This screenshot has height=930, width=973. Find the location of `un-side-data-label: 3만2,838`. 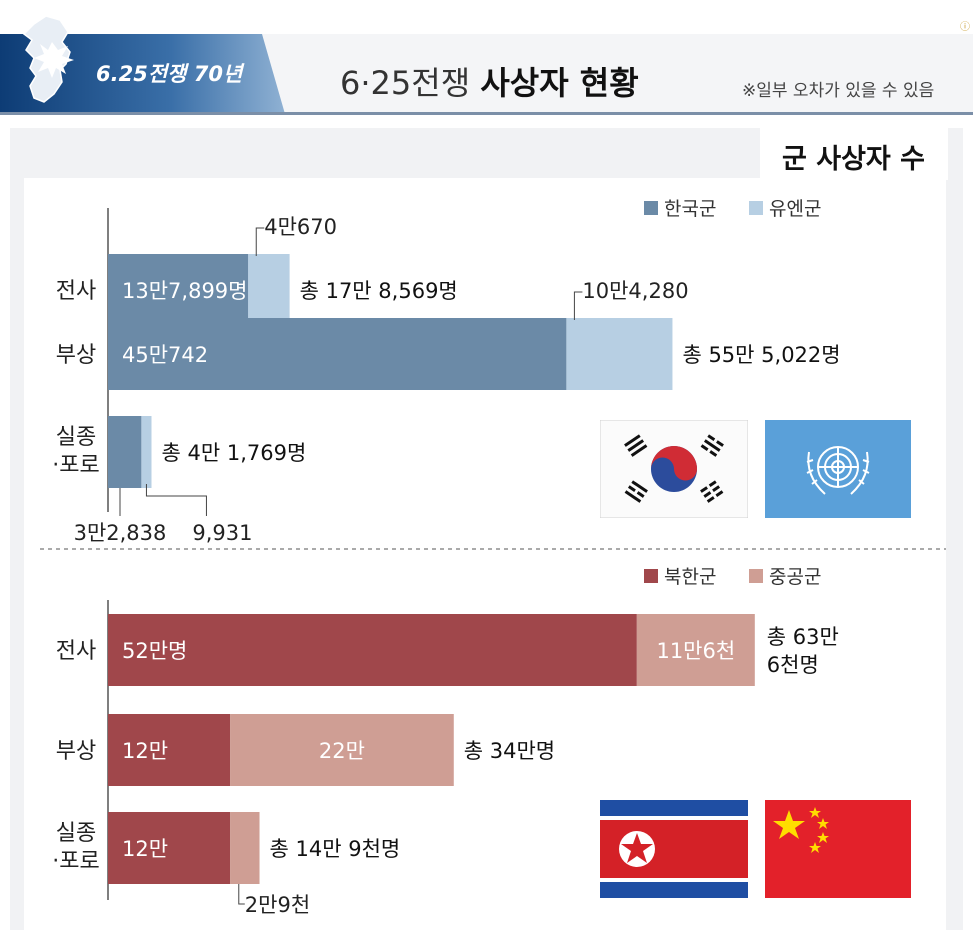

un-side-data-label: 3만2,838 is located at coordinates (120, 533).